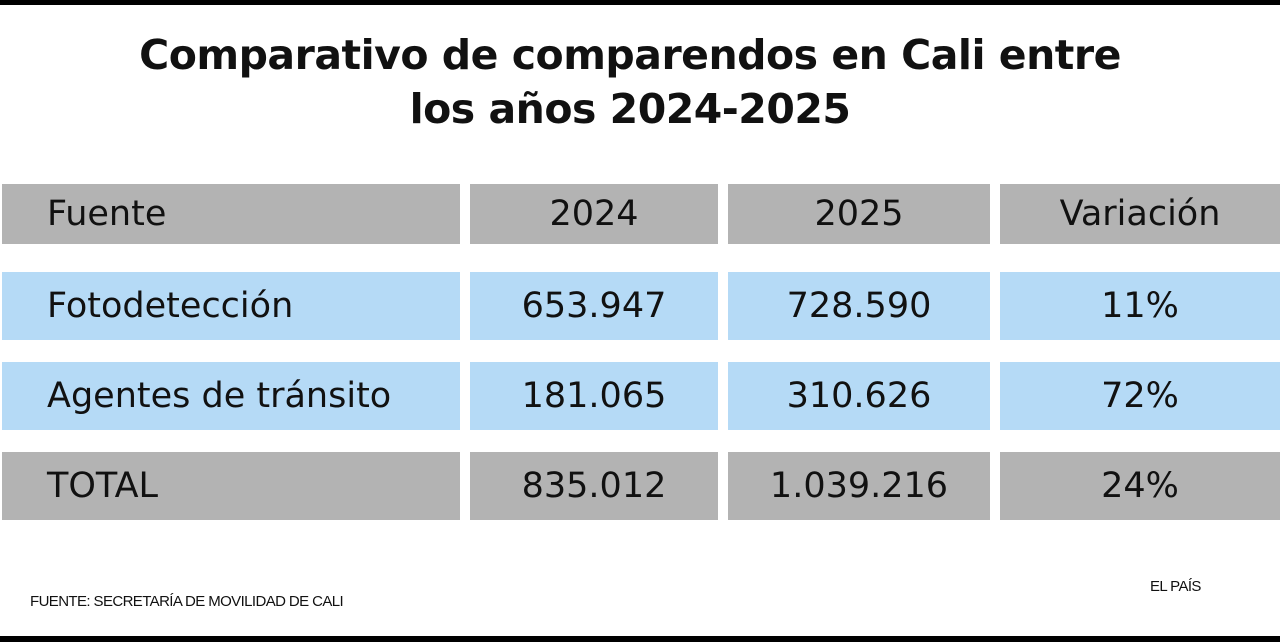 The height and width of the screenshot is (642, 1280). I want to click on table-cell: Fotodetección, so click(231, 306).